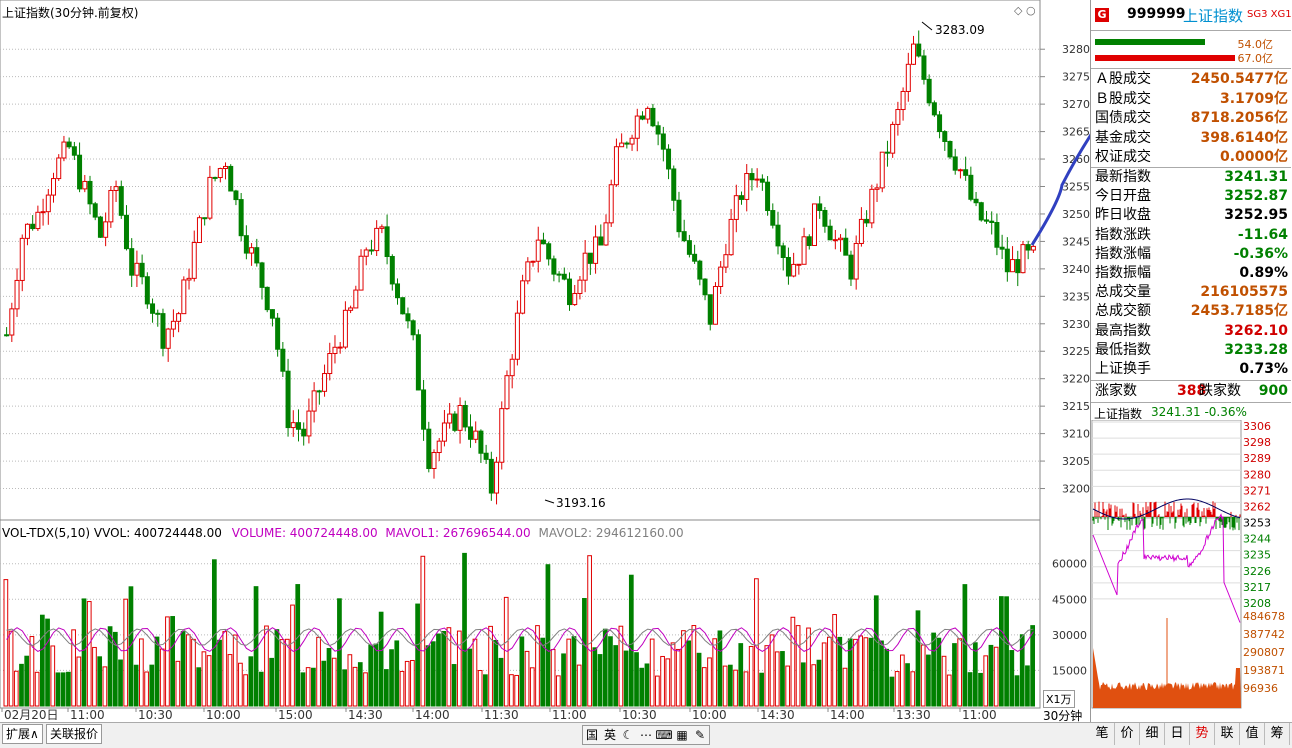 Image resolution: width=1292 pixels, height=748 pixels. What do you see at coordinates (1063, 716) in the screenshot?
I see `period-label: 30分钟` at bounding box center [1063, 716].